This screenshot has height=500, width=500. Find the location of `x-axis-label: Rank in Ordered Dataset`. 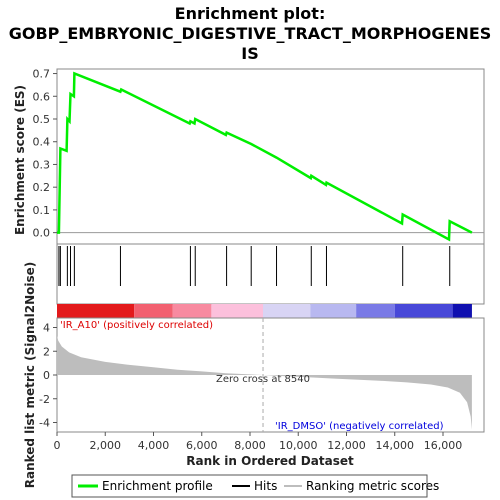

x-axis-label: Rank in Ordered Dataset is located at coordinates (270, 461).